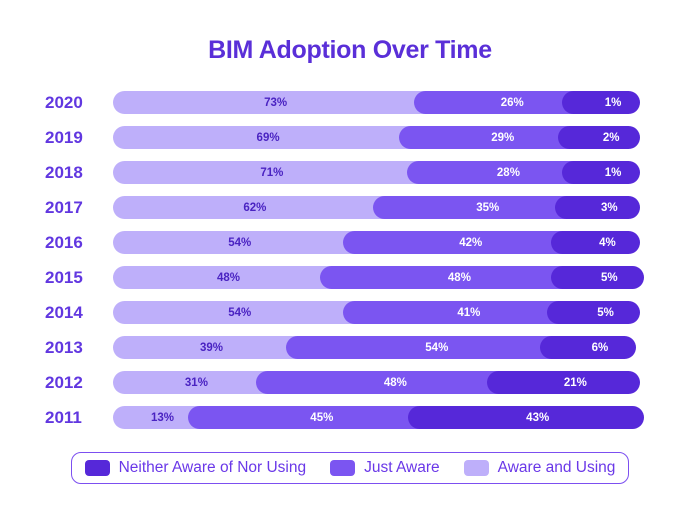 This screenshot has width=700, height=525. I want to click on bar-segment-aware-and-using: 69%, so click(268, 137).